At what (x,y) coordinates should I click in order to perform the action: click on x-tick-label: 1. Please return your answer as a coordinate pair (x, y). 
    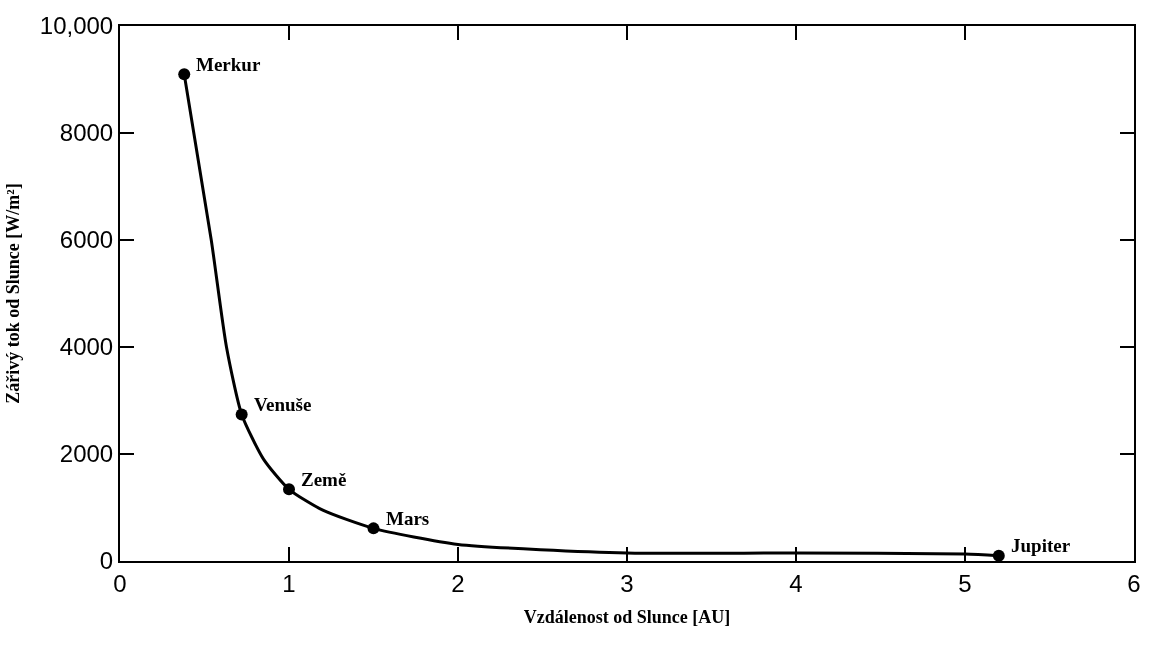
    Looking at the image, I should click on (289, 583).